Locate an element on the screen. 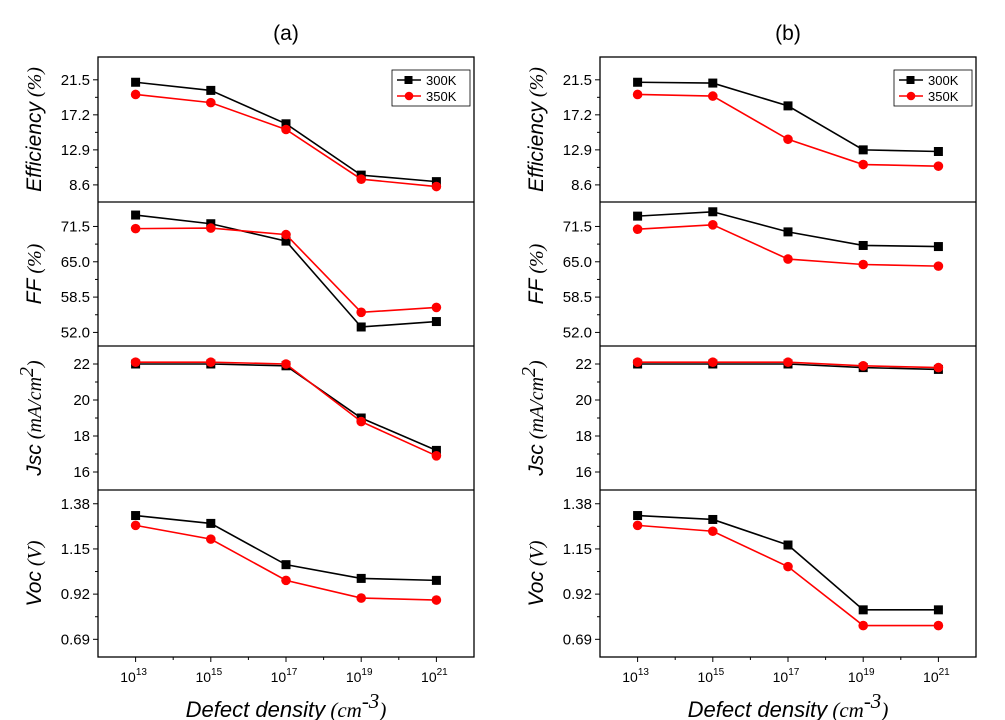  x-tick-label-exp: 13 is located at coordinates (142, 672).